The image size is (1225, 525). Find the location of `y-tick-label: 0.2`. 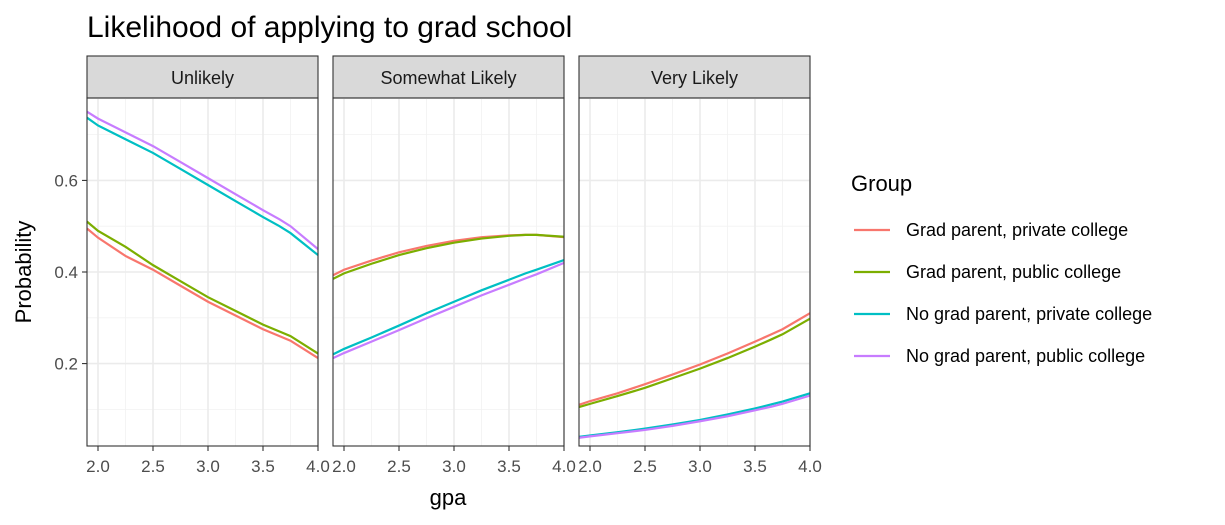

y-tick-label: 0.2 is located at coordinates (66, 364).